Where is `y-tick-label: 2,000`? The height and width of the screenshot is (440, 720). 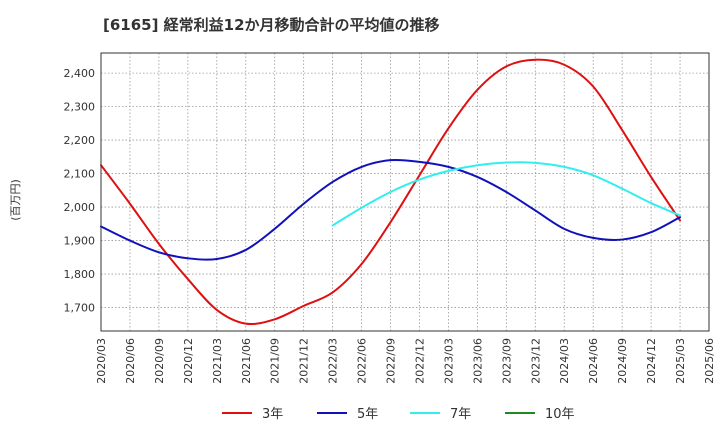
y-tick-label: 2,000 is located at coordinates (80, 207).